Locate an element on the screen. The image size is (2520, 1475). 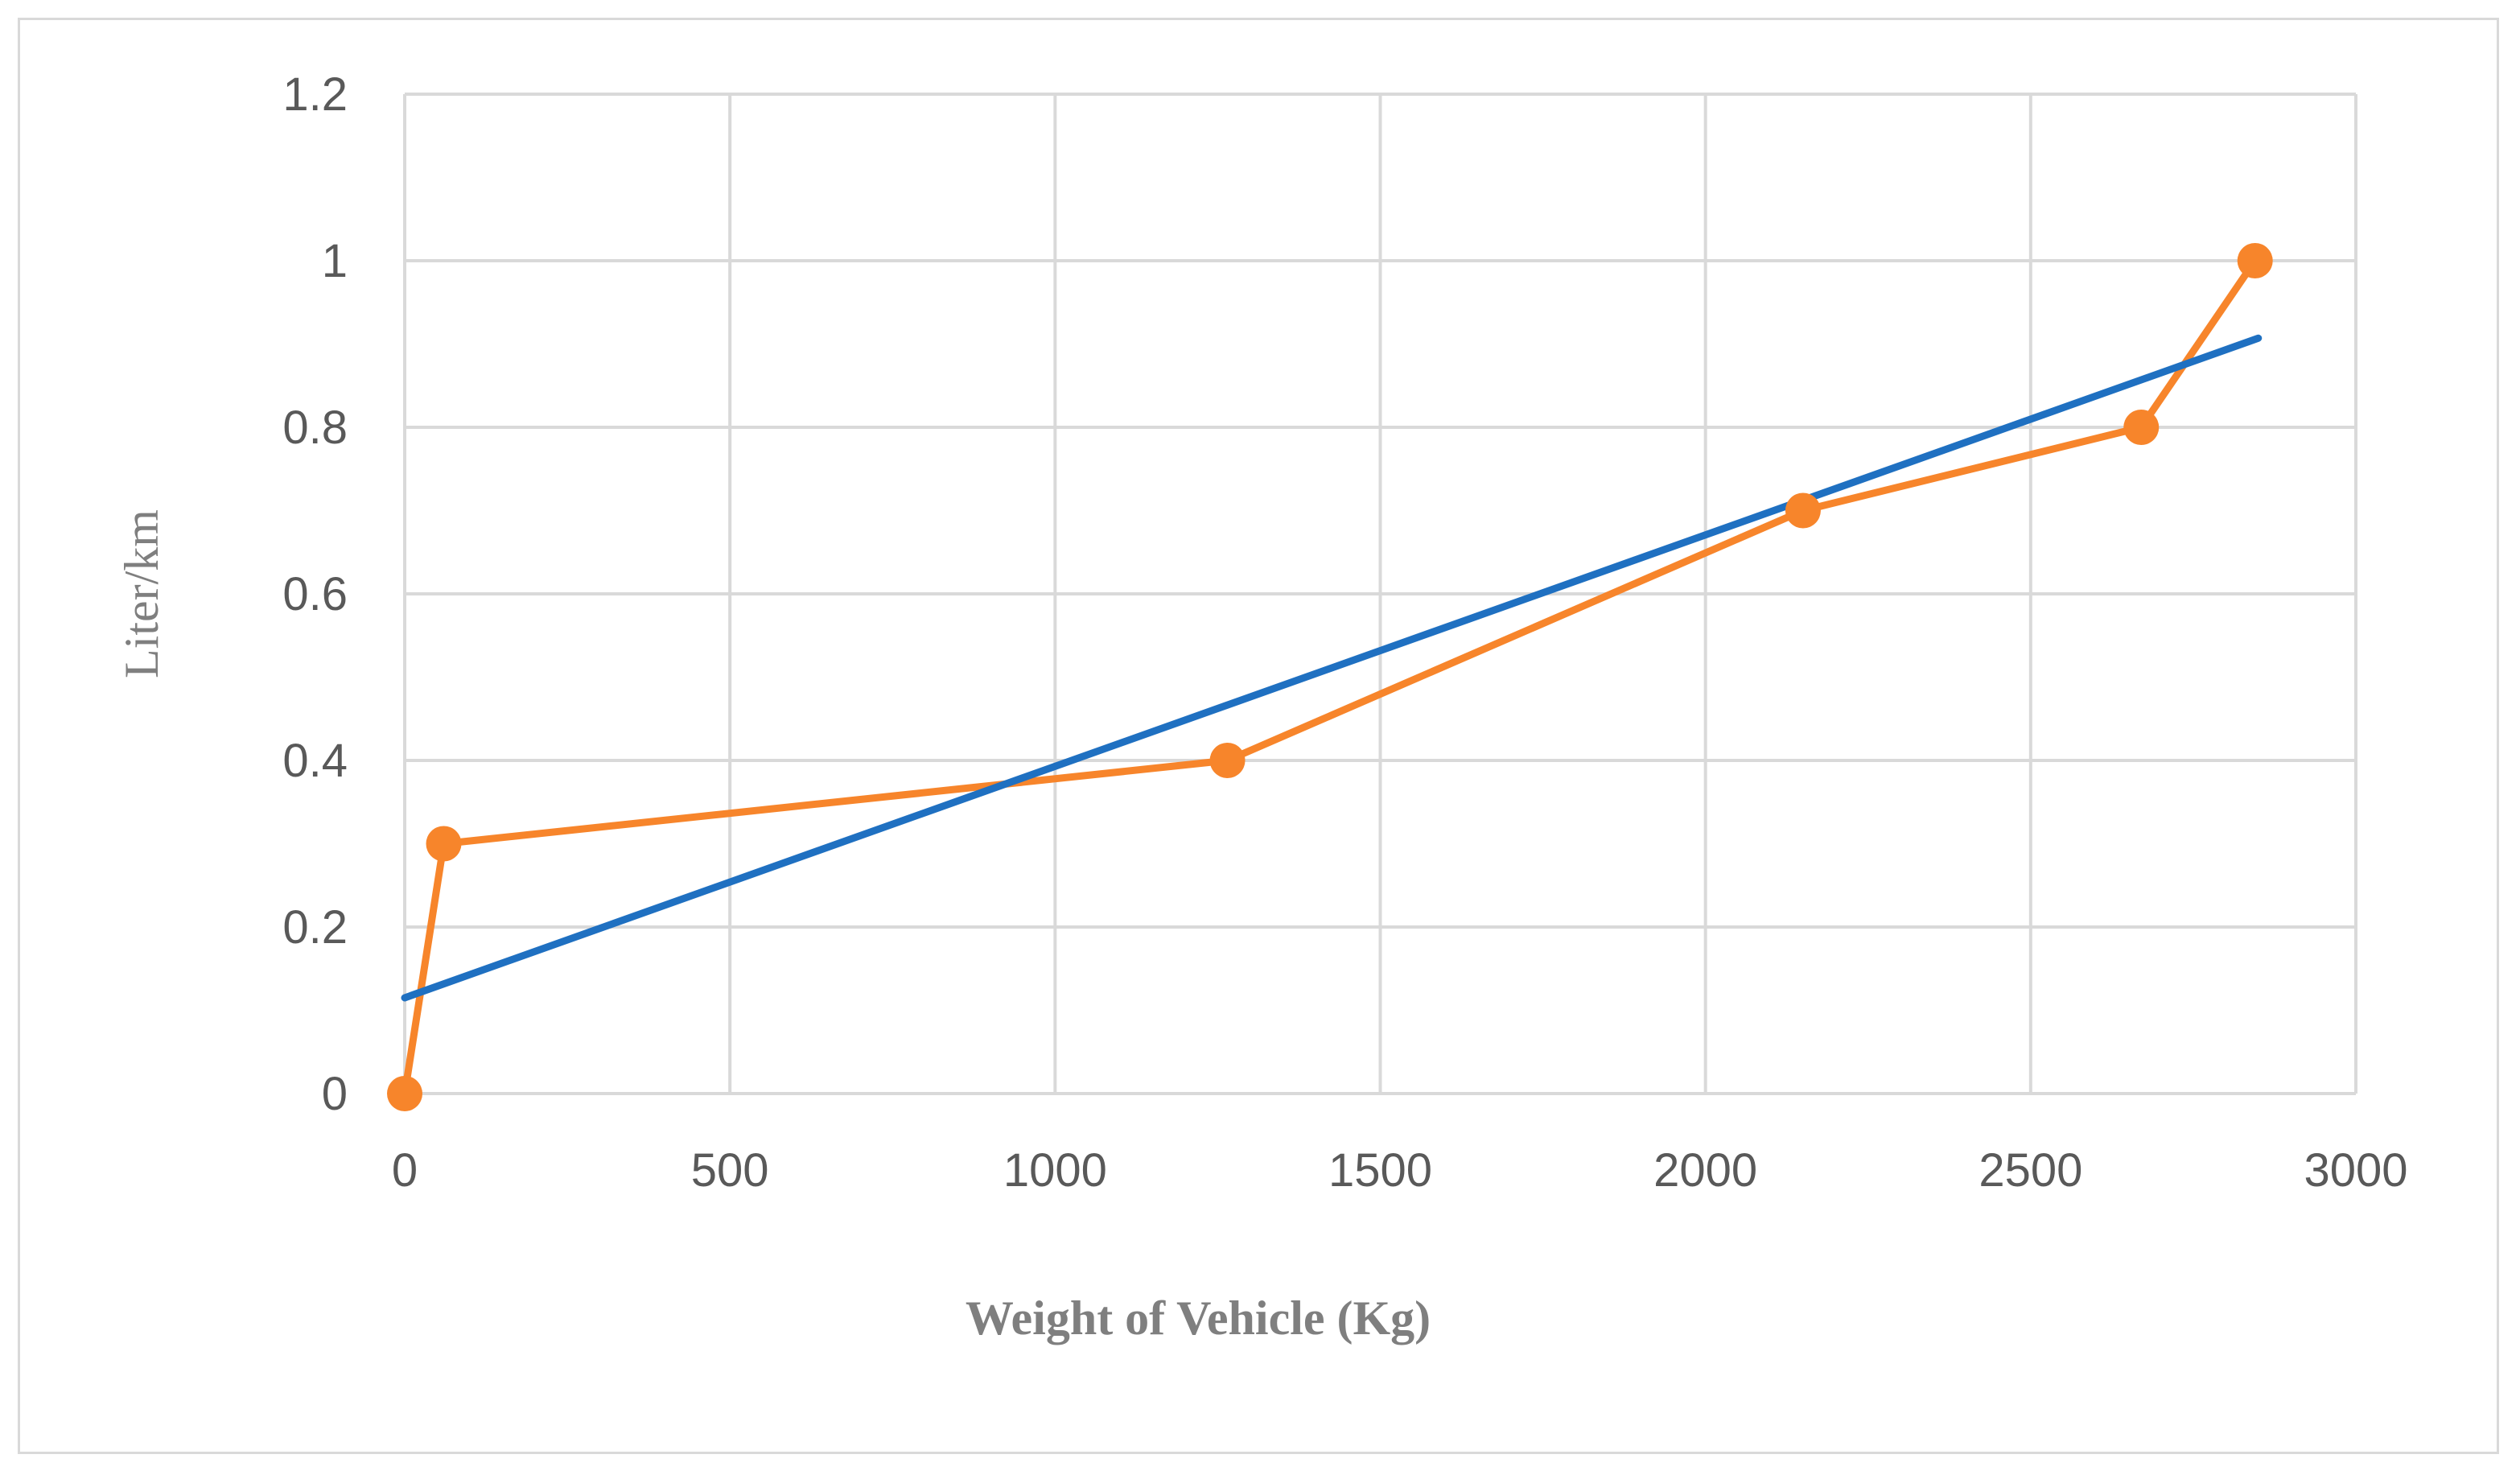
x-tick-label: 3000 is located at coordinates (2355, 1170).